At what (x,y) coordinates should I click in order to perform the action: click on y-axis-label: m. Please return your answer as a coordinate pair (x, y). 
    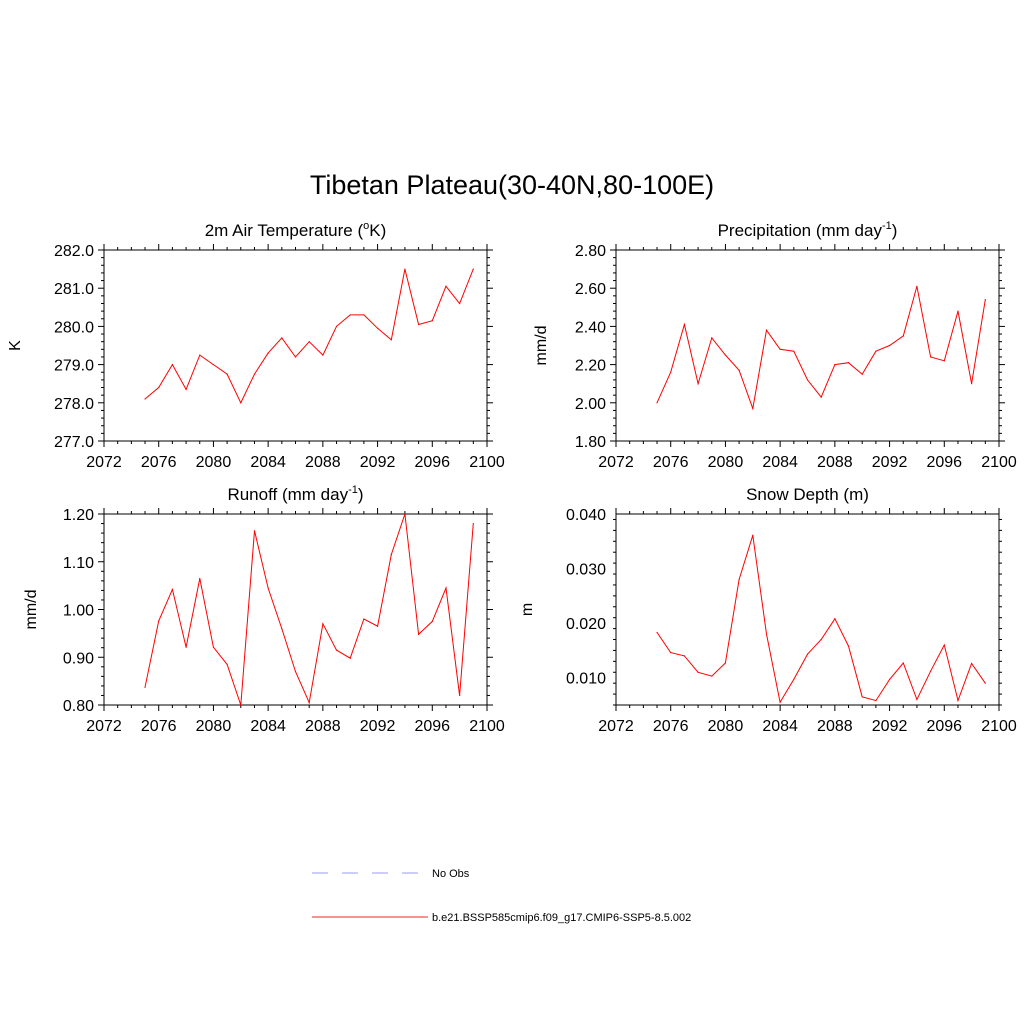
    Looking at the image, I should click on (527, 609).